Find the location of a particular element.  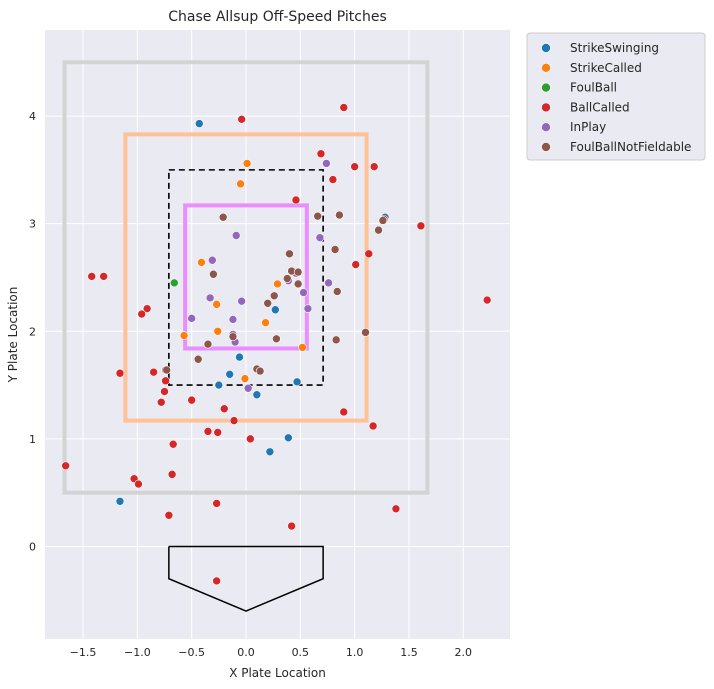

x-tick-label: 1.0 is located at coordinates (355, 652).